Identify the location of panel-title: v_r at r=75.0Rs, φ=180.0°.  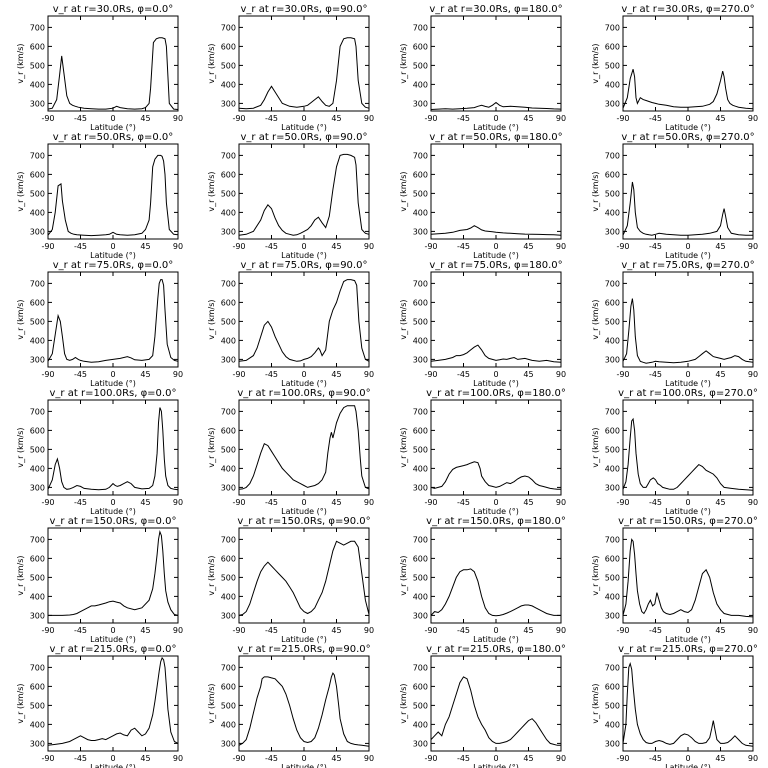
(495, 265).